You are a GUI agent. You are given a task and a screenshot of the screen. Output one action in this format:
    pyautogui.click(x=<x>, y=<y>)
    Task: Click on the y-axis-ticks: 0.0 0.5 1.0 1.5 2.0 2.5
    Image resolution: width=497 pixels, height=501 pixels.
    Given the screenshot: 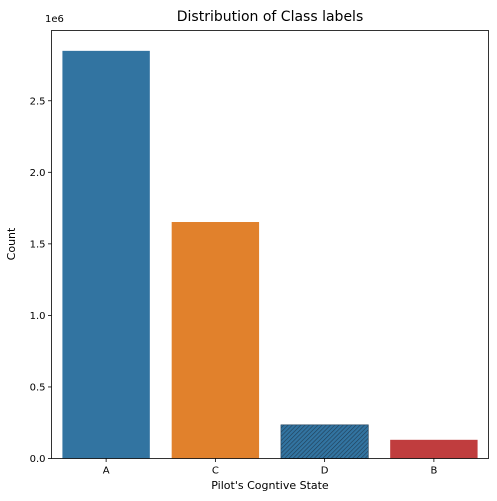 What is the action you would take?
    pyautogui.click(x=41, y=280)
    